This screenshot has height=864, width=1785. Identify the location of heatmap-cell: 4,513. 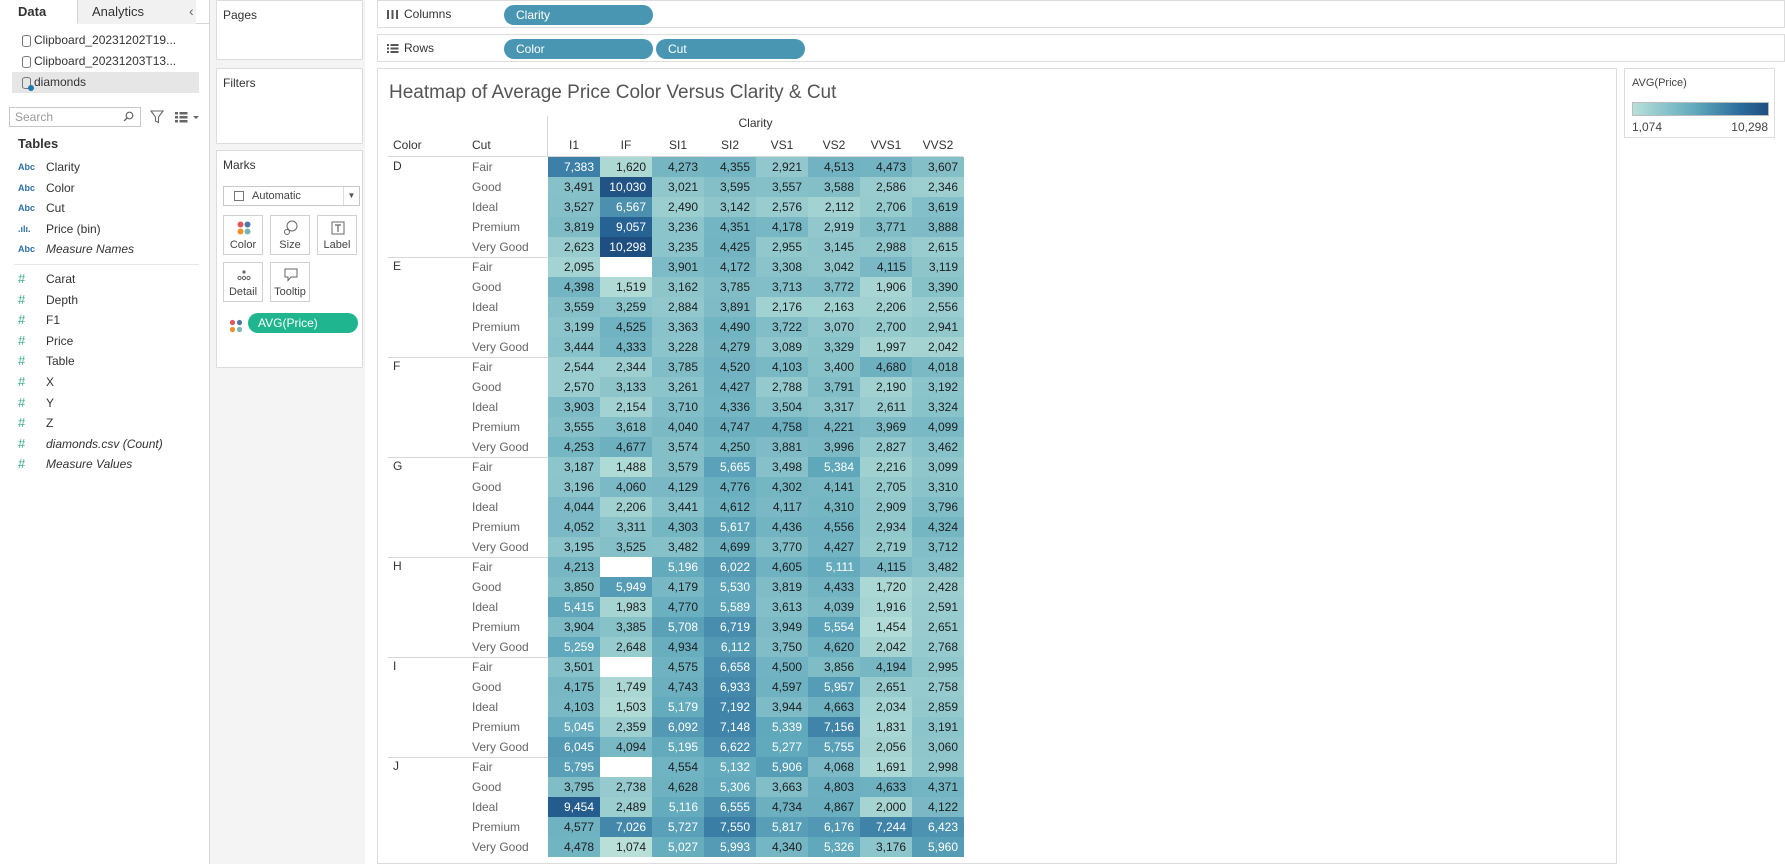
(834, 167).